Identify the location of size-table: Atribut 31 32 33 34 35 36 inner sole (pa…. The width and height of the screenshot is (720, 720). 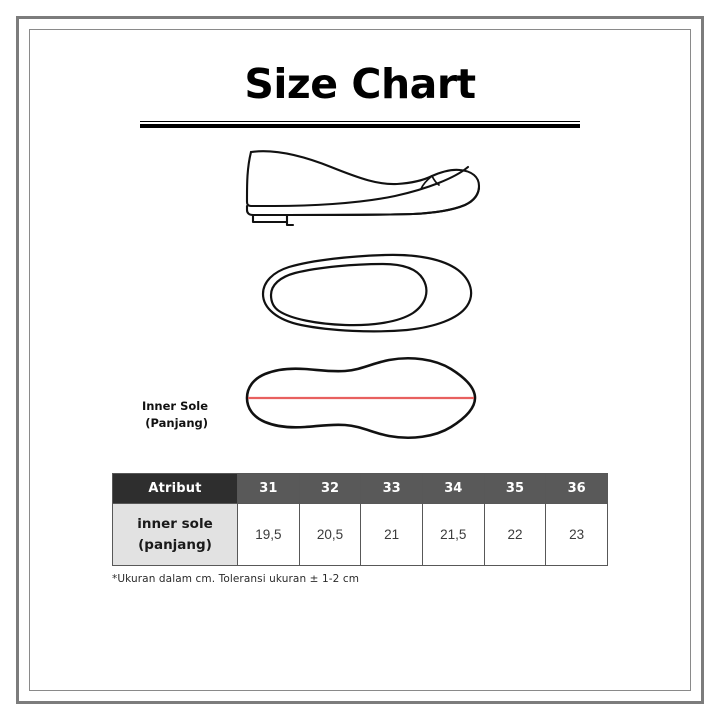
(360, 519).